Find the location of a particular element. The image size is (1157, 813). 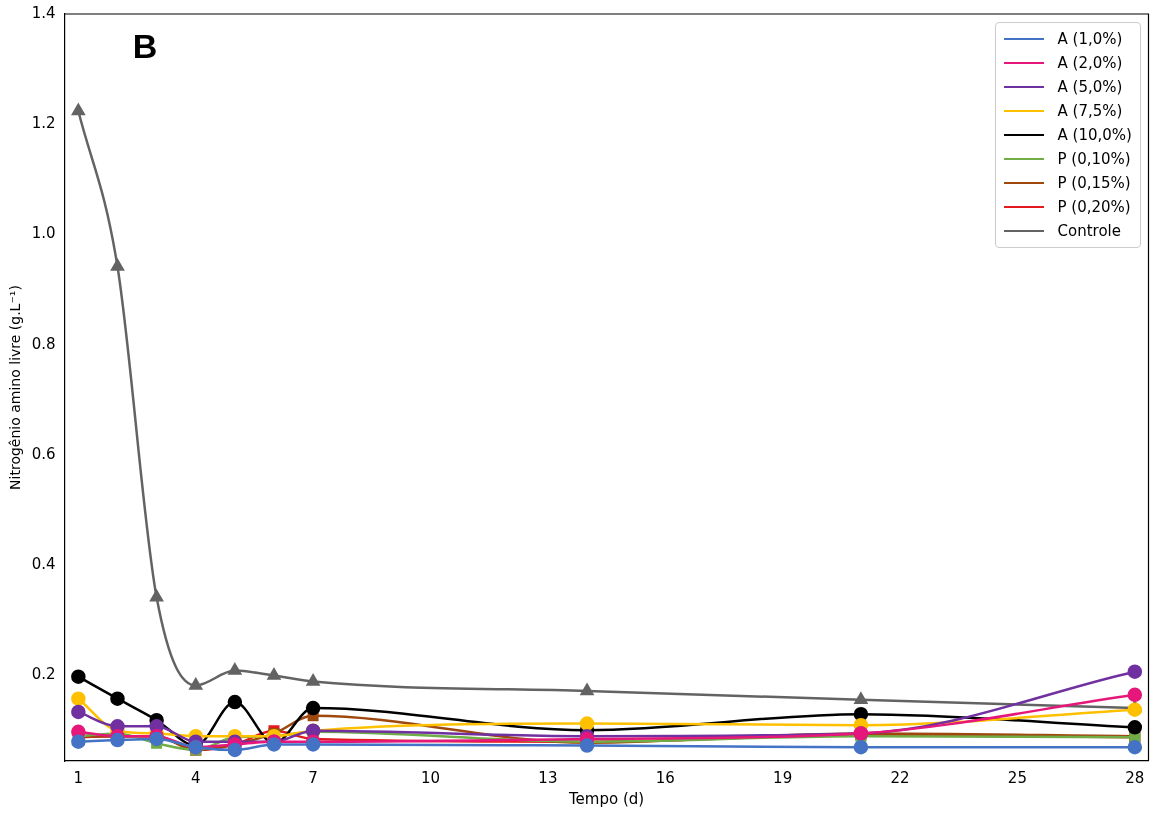

x-tick-label: 16 is located at coordinates (665, 777).